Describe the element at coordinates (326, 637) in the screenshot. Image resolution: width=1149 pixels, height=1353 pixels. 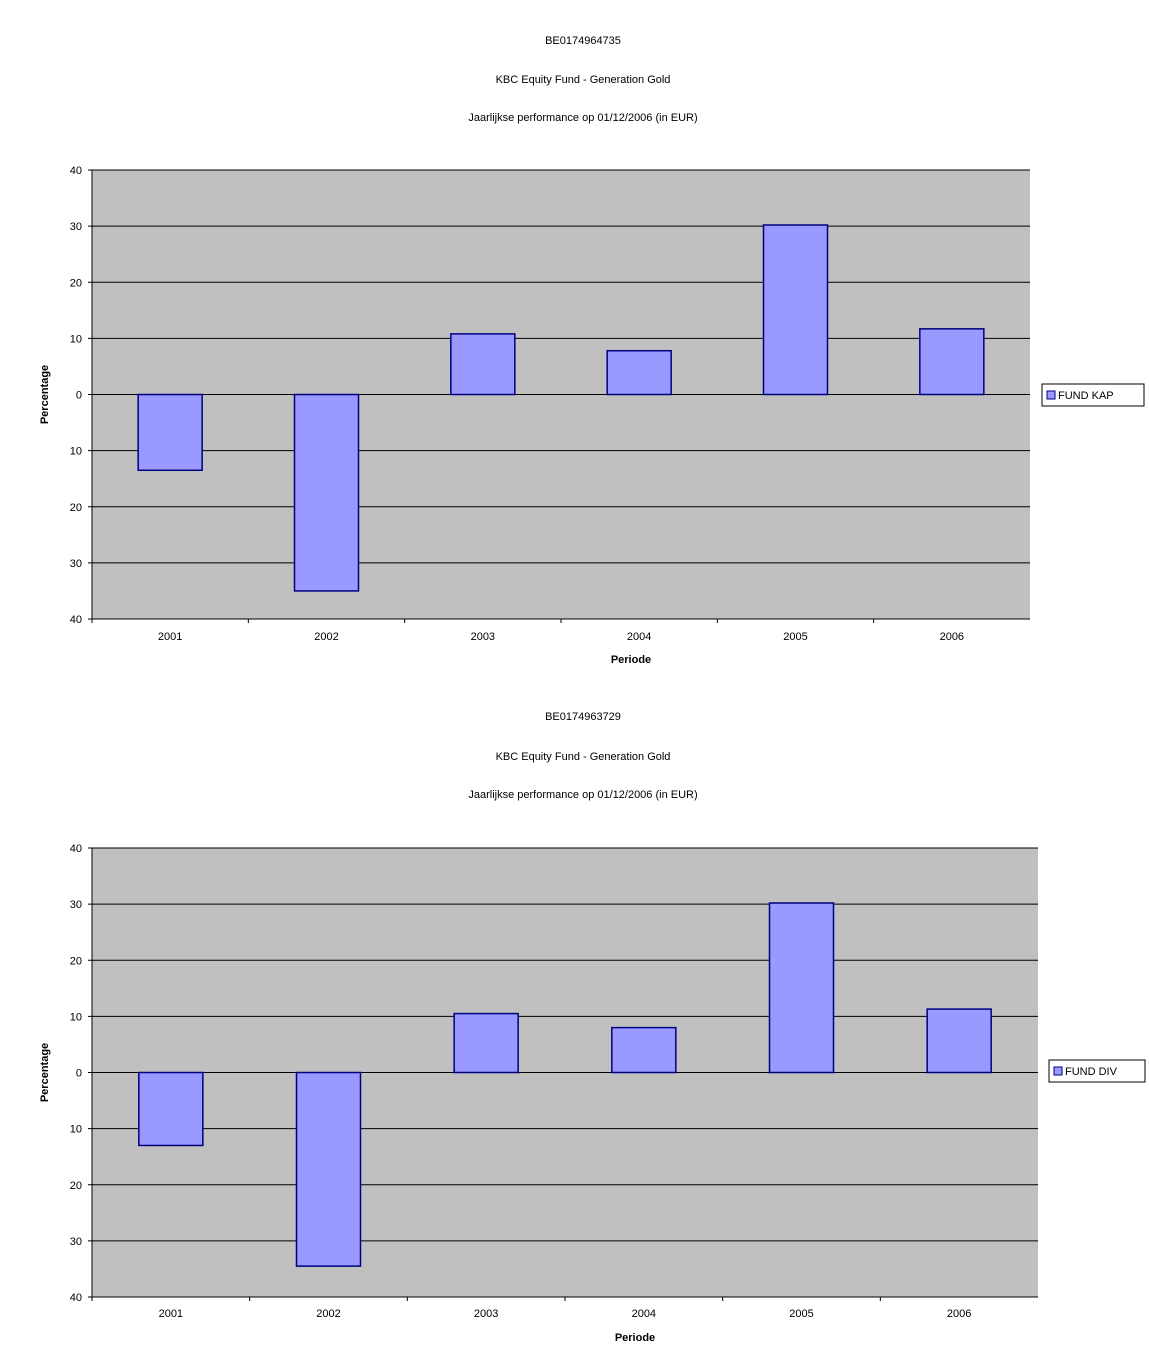
I see `chart-1-x-tick-label-2002: 2002` at that location.